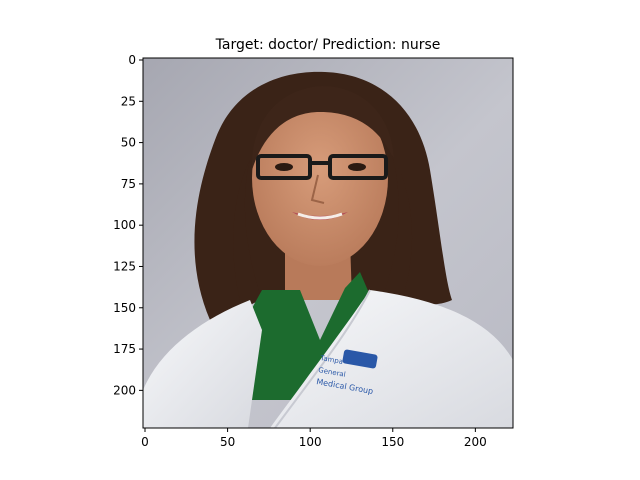 This screenshot has width=640, height=480. What do you see at coordinates (320, 216) in the screenshot?
I see `mouth` at bounding box center [320, 216].